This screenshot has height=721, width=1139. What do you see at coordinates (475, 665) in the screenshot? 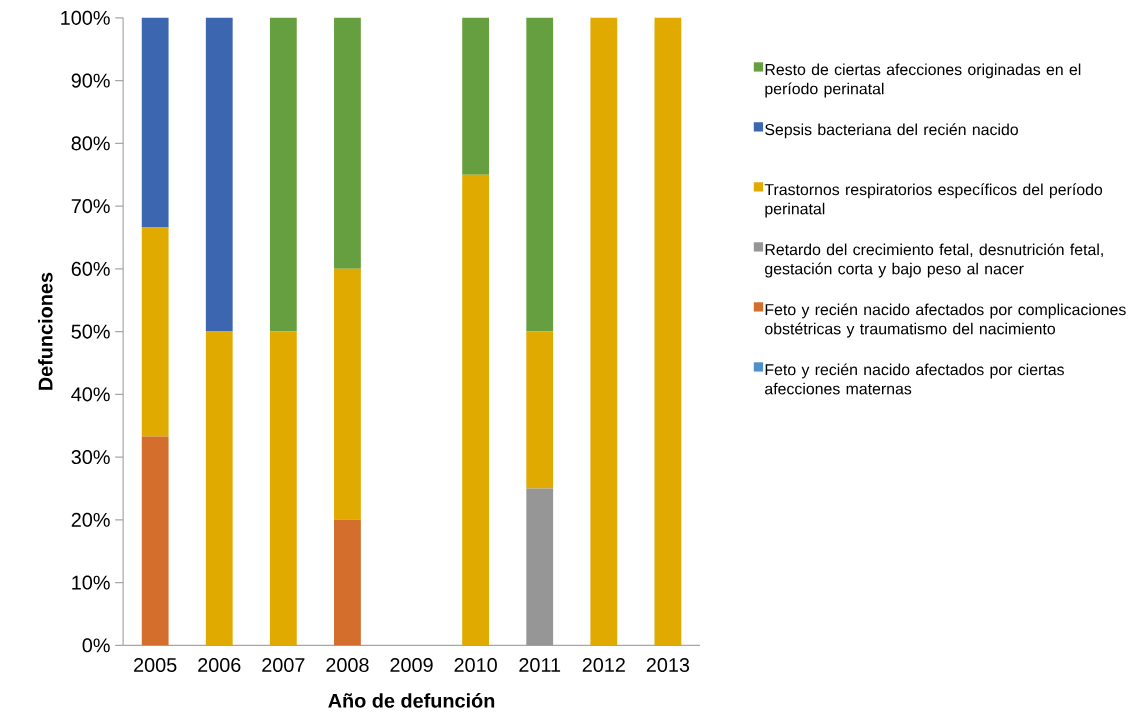
I see `x-tick-label: 2010` at bounding box center [475, 665].